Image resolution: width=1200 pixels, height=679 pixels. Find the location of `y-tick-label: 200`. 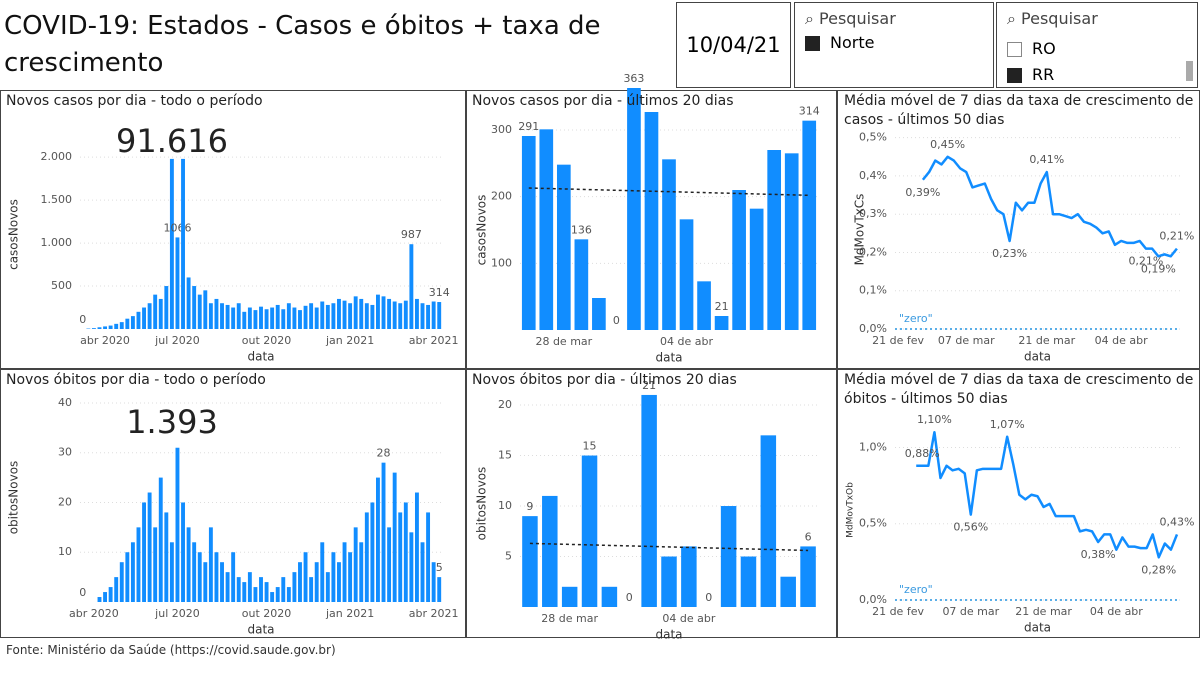

y-tick-label: 200 is located at coordinates (501, 196).